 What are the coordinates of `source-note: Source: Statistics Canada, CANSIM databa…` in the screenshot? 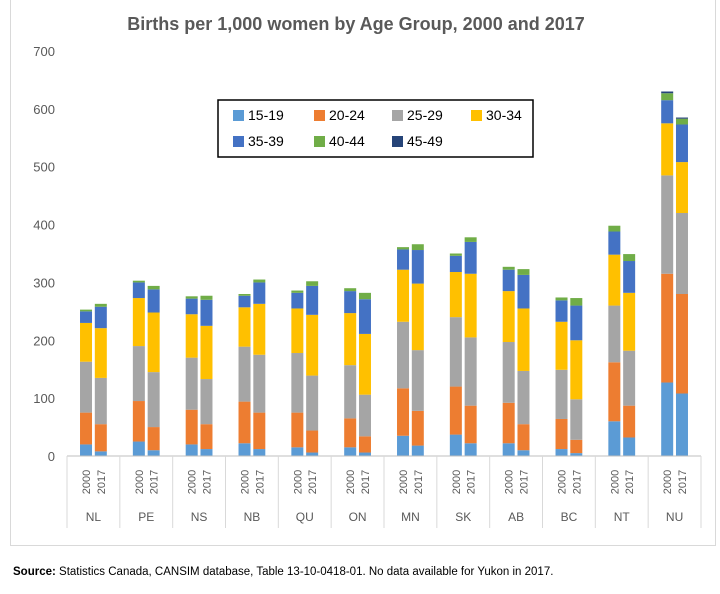 It's located at (283, 572).